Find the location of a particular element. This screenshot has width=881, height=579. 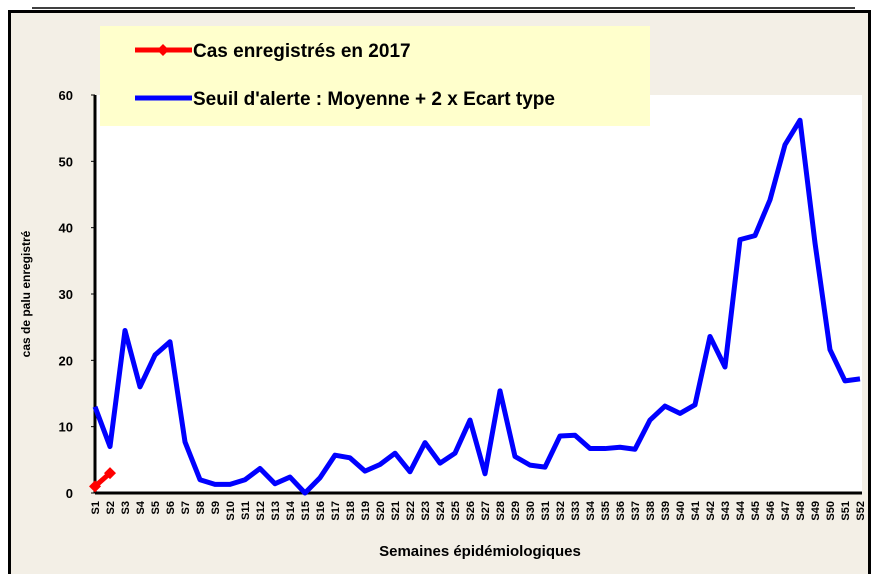

x-tick-label: S24 is located at coordinates (441, 510).